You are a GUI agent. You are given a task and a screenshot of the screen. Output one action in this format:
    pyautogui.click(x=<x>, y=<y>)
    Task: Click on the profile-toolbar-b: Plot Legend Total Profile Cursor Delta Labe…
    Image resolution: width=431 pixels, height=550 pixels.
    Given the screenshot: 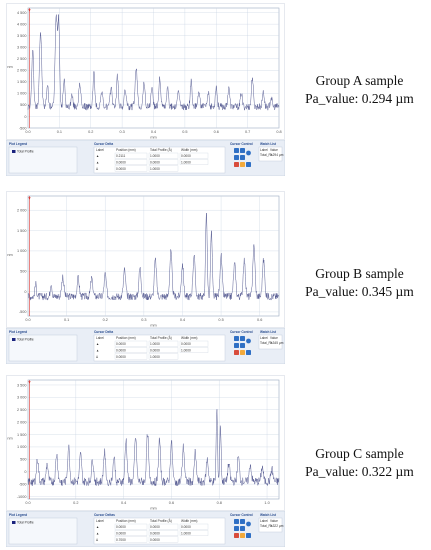 What is the action you would take?
    pyautogui.click(x=145, y=346)
    